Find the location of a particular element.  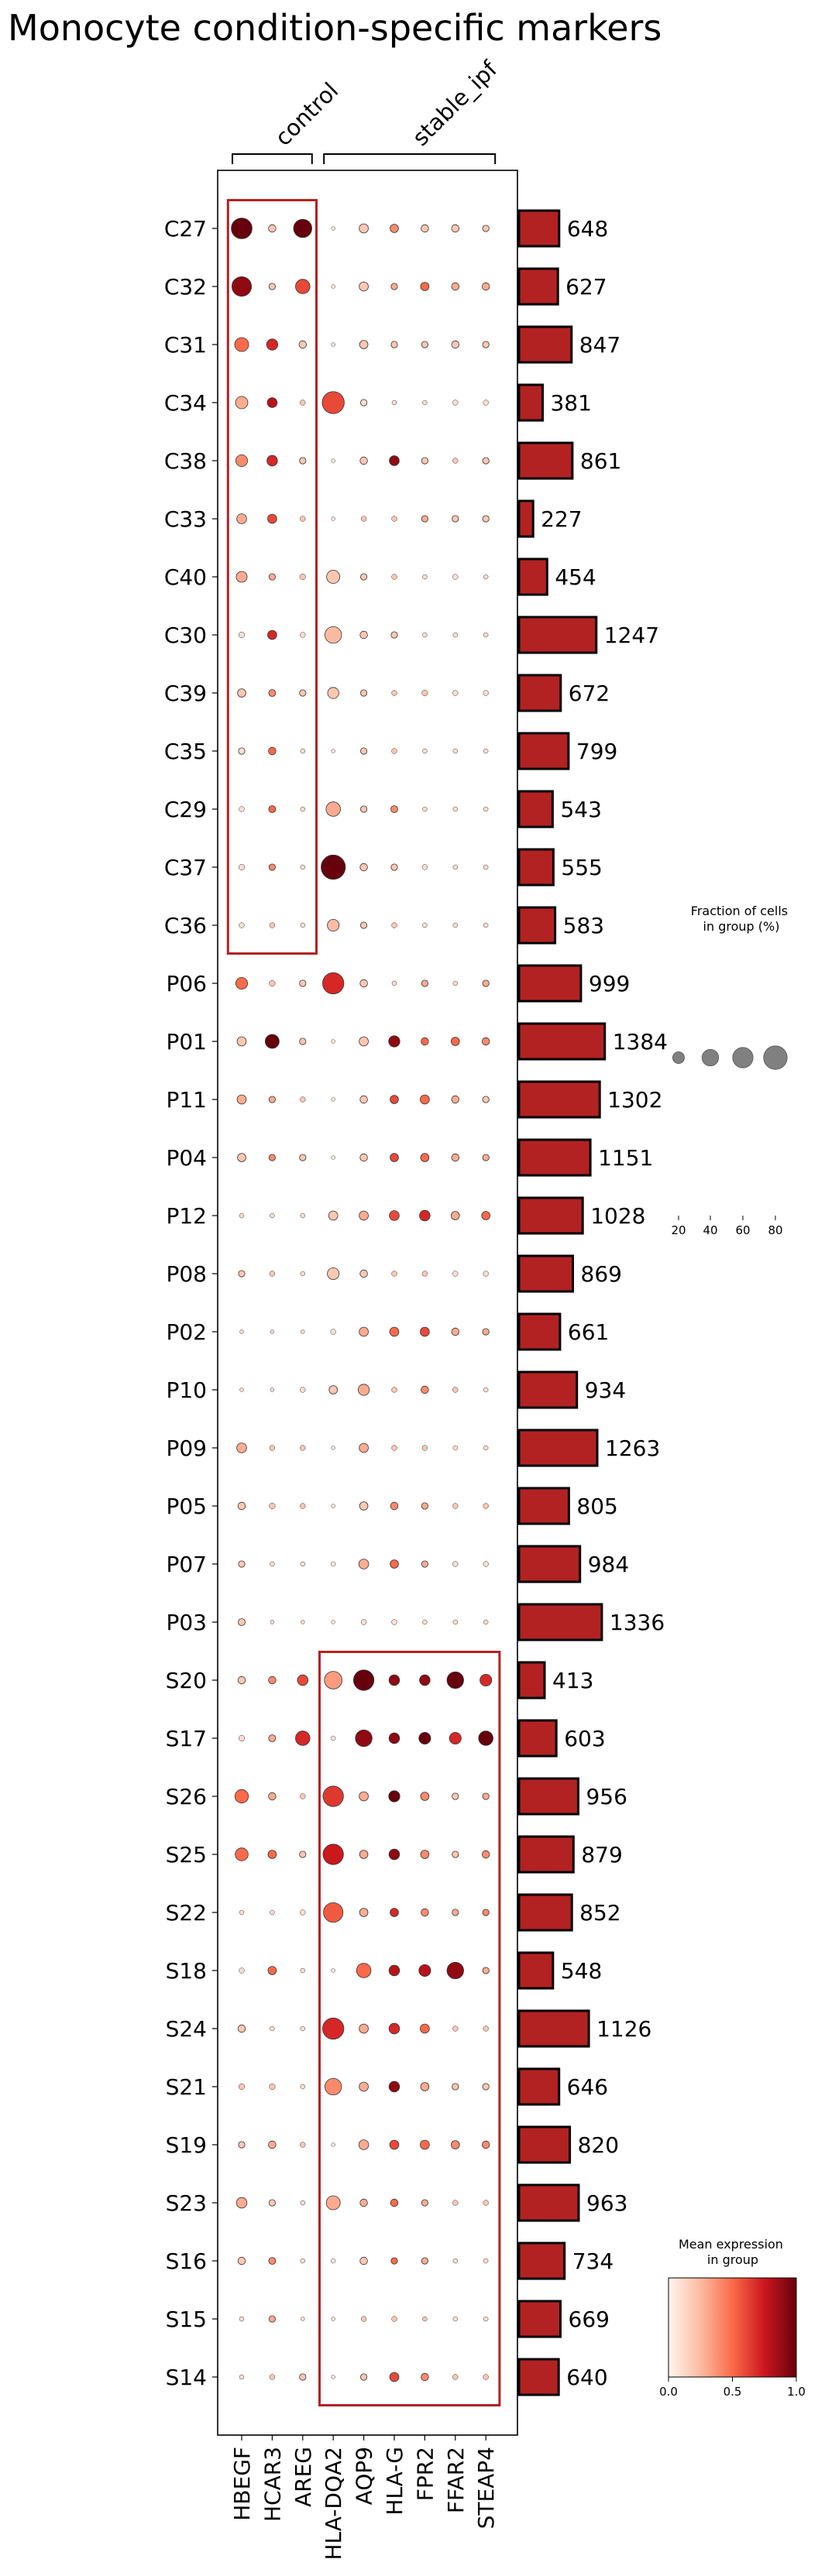

count-bar-S24 is located at coordinates (553, 2028).